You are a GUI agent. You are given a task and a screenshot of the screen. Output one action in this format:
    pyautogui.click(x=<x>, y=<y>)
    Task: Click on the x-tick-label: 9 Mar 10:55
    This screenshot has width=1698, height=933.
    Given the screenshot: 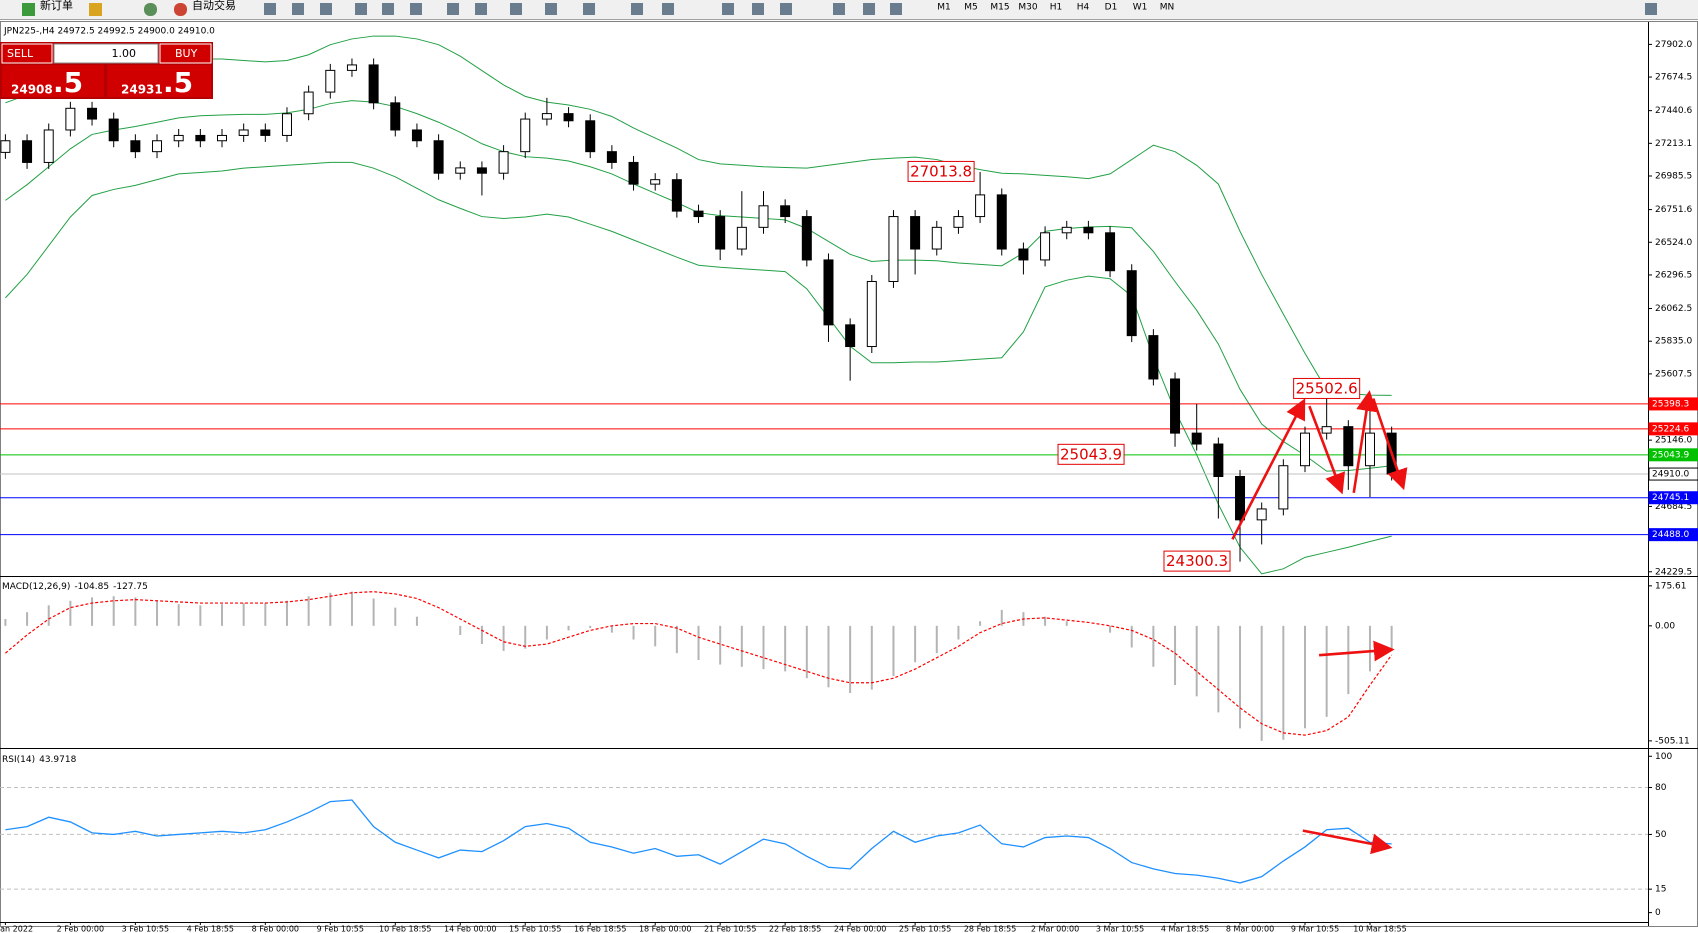 What is the action you would take?
    pyautogui.click(x=1315, y=929)
    